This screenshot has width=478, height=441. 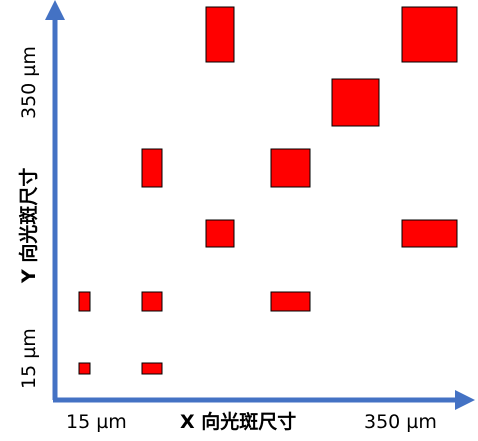 What do you see at coordinates (152, 168) in the screenshot?
I see `spot-2x-4y` at bounding box center [152, 168].